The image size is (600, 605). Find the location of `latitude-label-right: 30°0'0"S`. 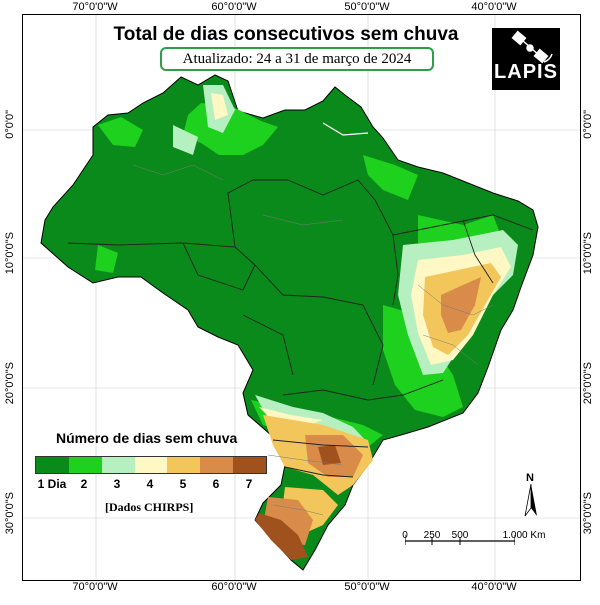

latitude-label-right: 30°0'0"S is located at coordinates (588, 513).